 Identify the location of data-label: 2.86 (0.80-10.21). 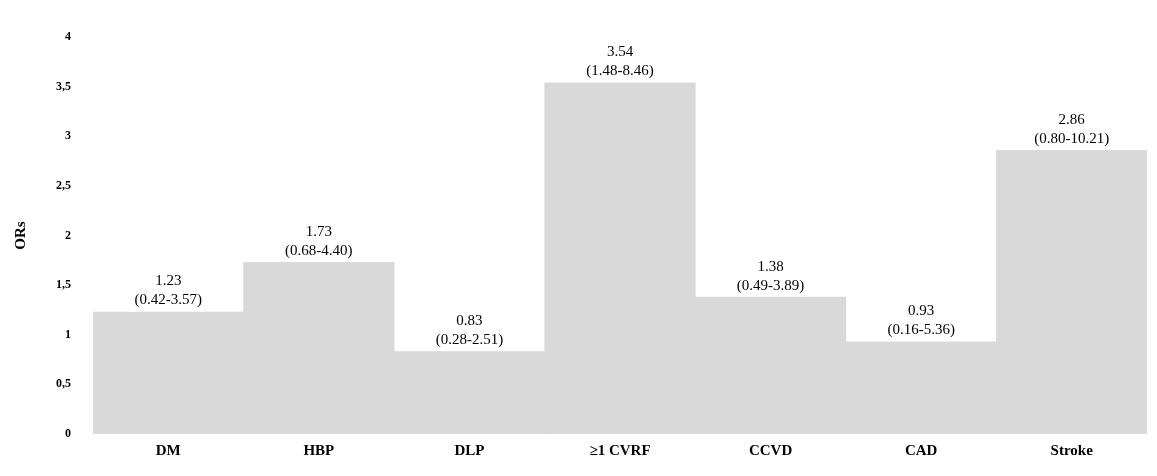
(1072, 128).